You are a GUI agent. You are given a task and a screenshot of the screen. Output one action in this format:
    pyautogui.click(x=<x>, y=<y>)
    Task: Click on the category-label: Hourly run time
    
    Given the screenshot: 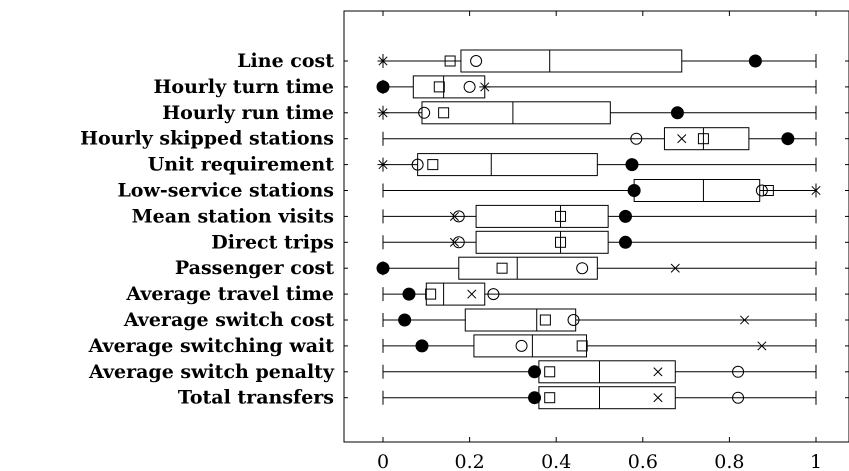 What is the action you would take?
    pyautogui.click(x=248, y=113)
    